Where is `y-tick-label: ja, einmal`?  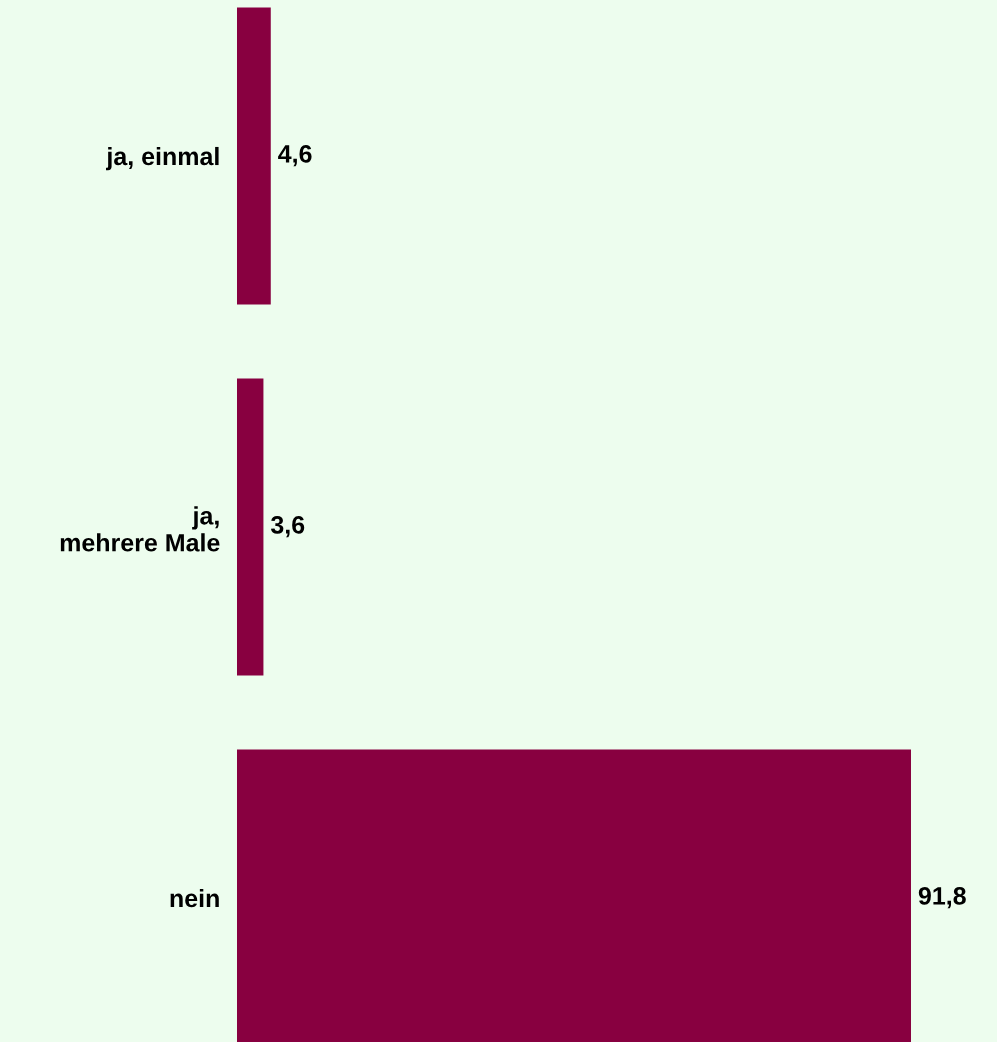 y-tick-label: ja, einmal is located at coordinates (162, 158).